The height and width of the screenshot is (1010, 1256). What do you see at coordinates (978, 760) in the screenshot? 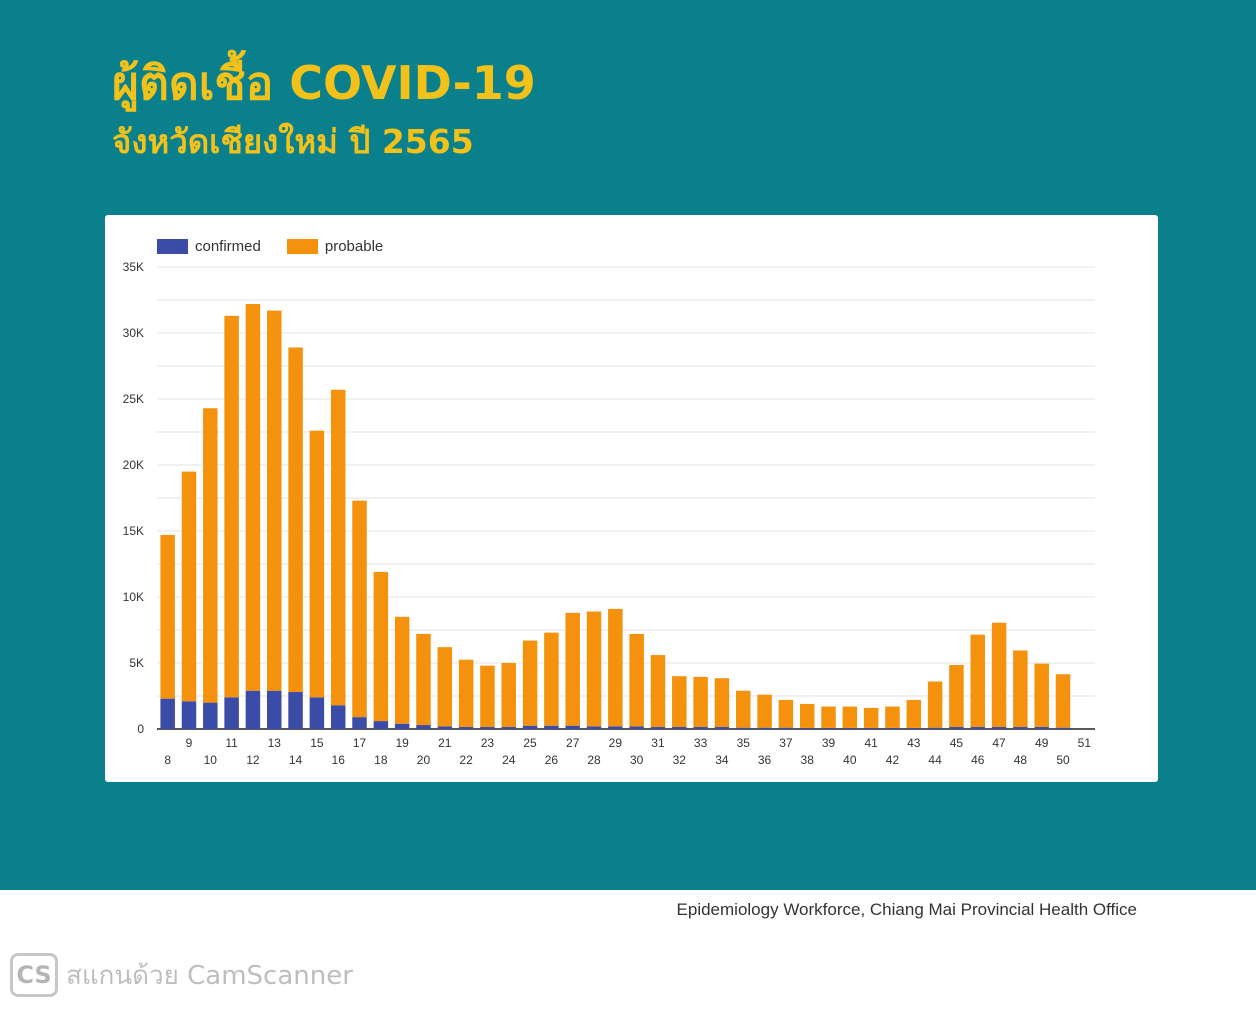
I see `x-tick-label: 46` at bounding box center [978, 760].